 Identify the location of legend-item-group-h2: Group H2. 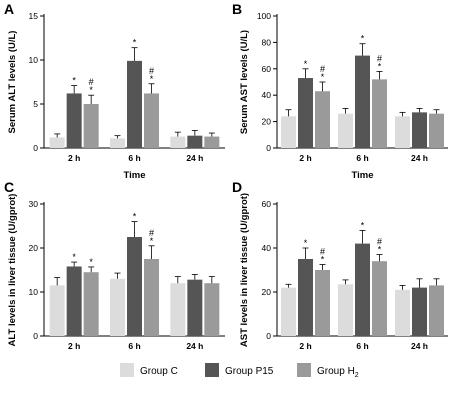
(328, 371).